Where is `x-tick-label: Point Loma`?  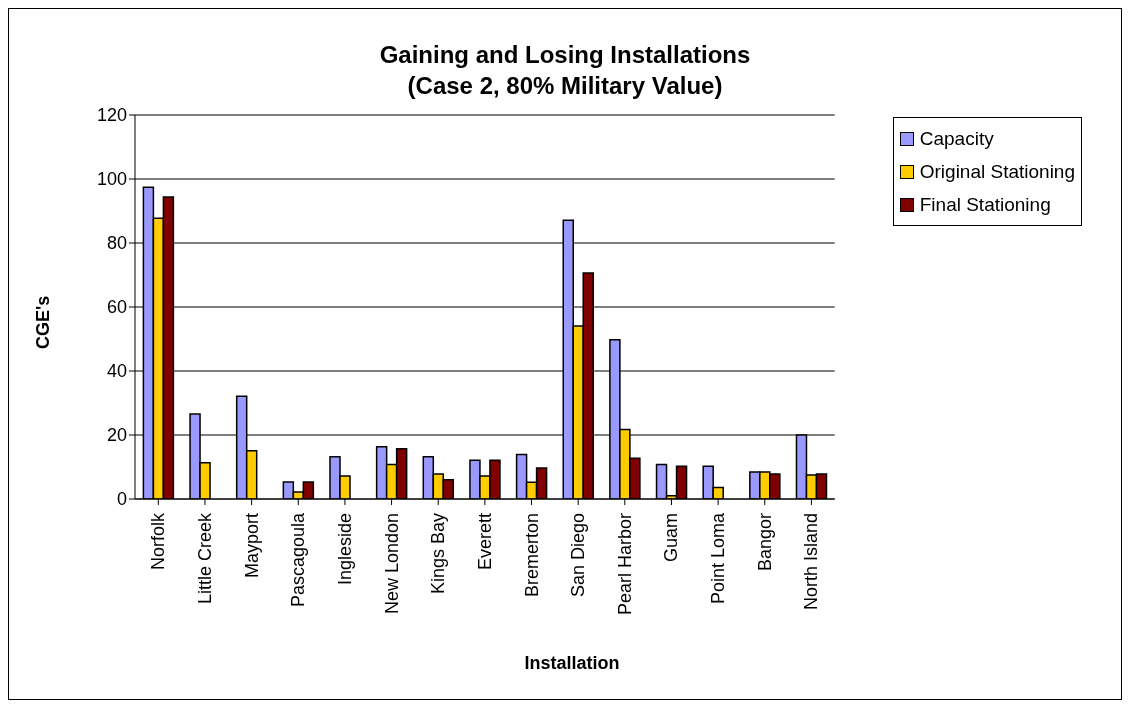
x-tick-label: Point Loma is located at coordinates (718, 558).